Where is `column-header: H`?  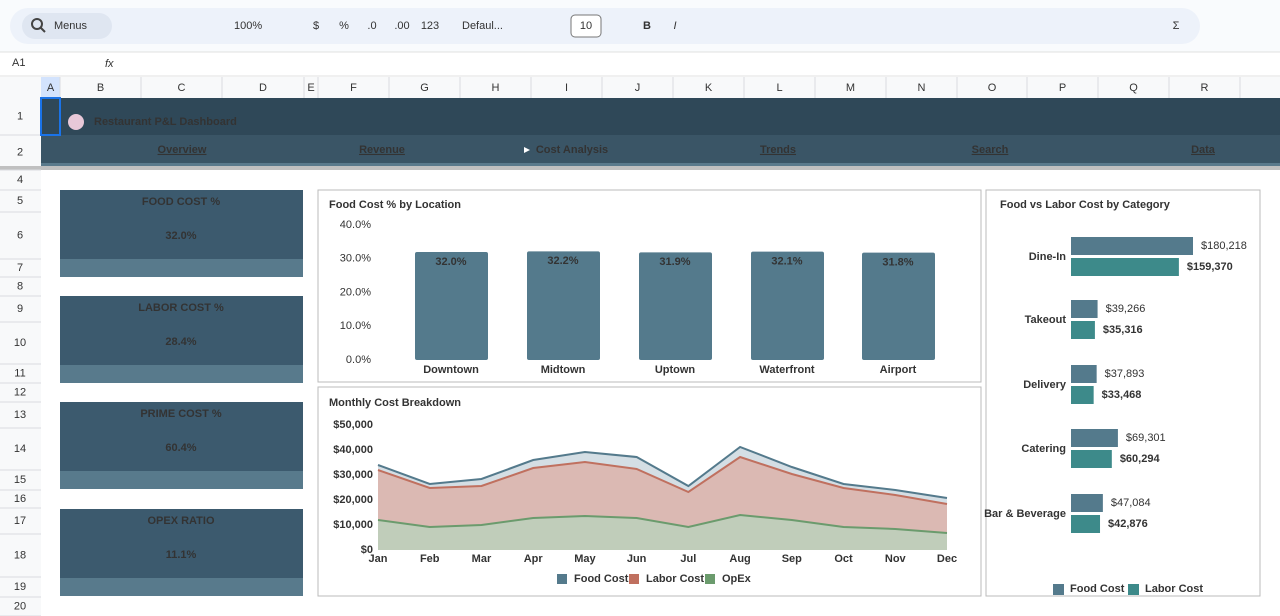 column-header: H is located at coordinates (496, 88).